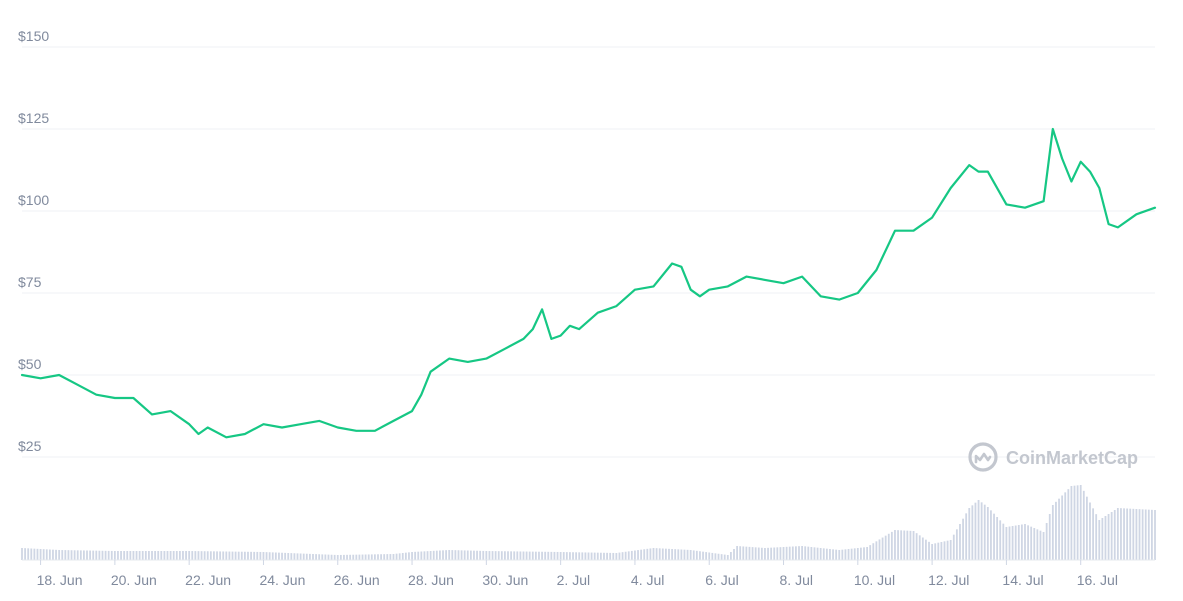  Describe the element at coordinates (60, 580) in the screenshot. I see `x-tick-label: 18. Jun` at that location.